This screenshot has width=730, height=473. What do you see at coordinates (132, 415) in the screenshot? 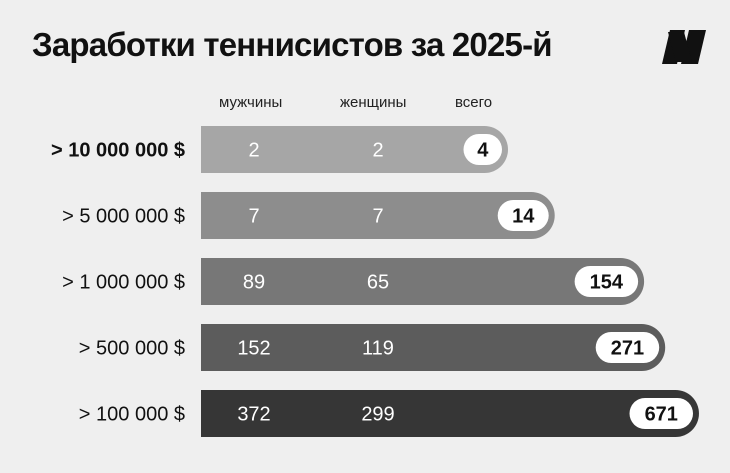
I see `category-label: > 100 000 $` at bounding box center [132, 415].